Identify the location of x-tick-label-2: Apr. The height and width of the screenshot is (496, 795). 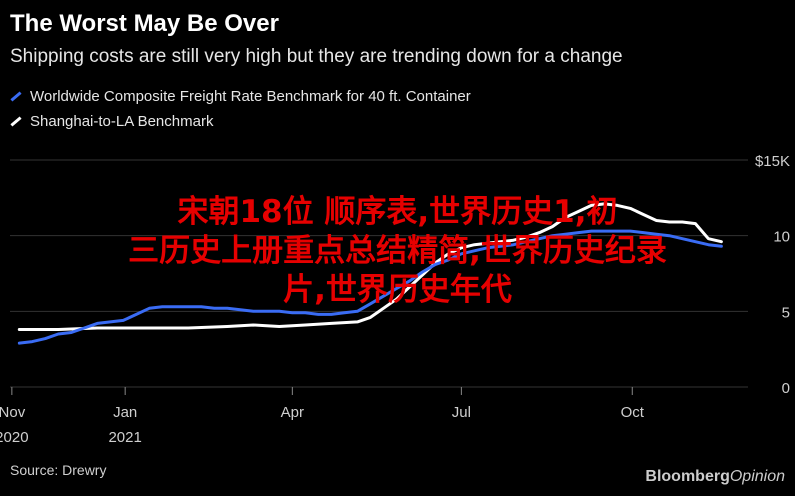
(292, 412).